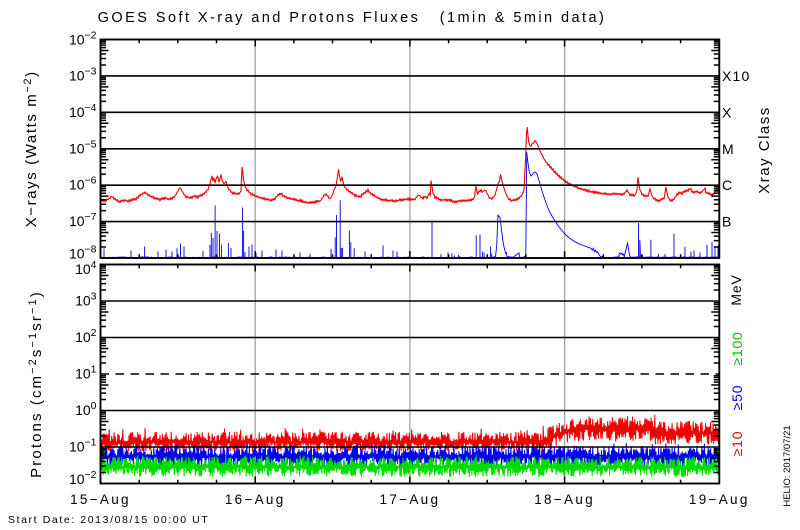 This screenshot has width=800, height=530. I want to click on svg-text: 10⁻⁷, so click(83, 220).